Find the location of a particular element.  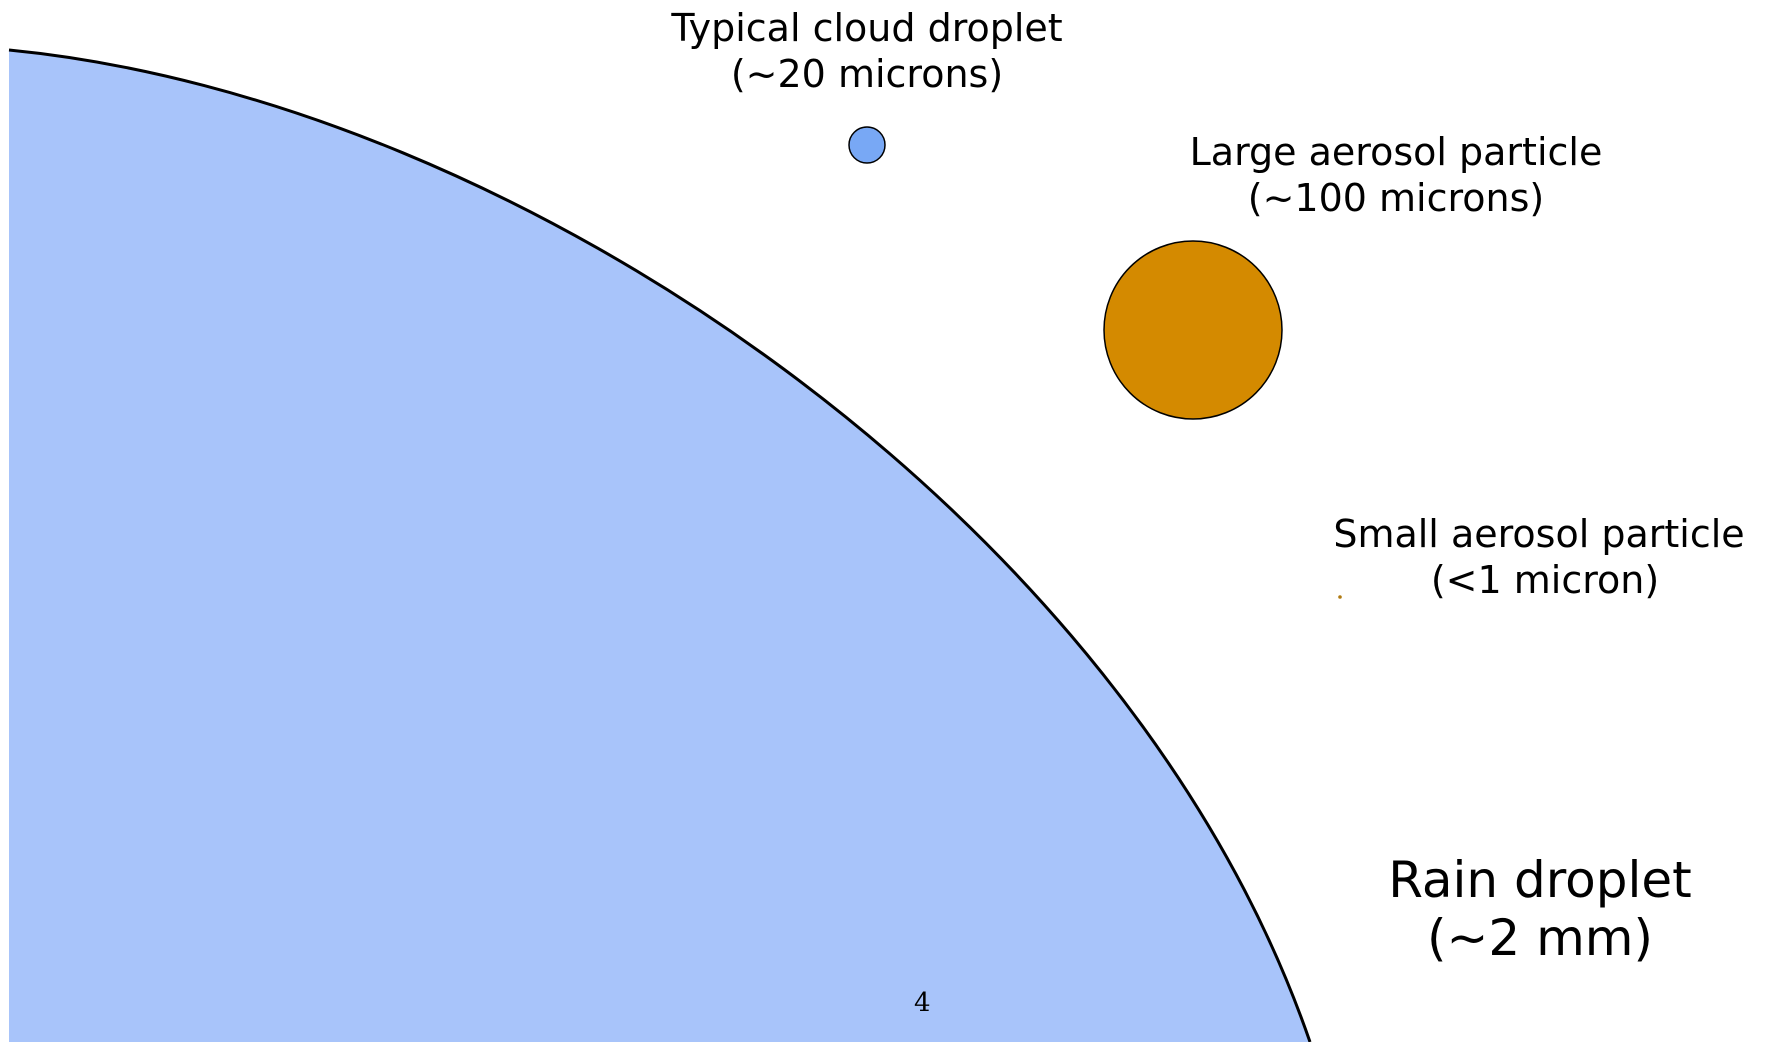

large-aerosol-label: Large aerosol particle (~100 microns) is located at coordinates (1396, 175).